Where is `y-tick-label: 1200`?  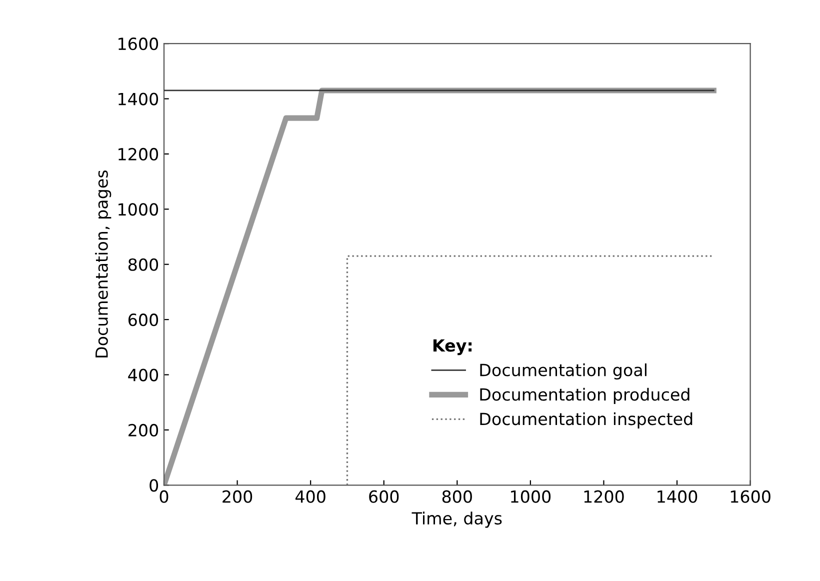 y-tick-label: 1200 is located at coordinates (138, 154).